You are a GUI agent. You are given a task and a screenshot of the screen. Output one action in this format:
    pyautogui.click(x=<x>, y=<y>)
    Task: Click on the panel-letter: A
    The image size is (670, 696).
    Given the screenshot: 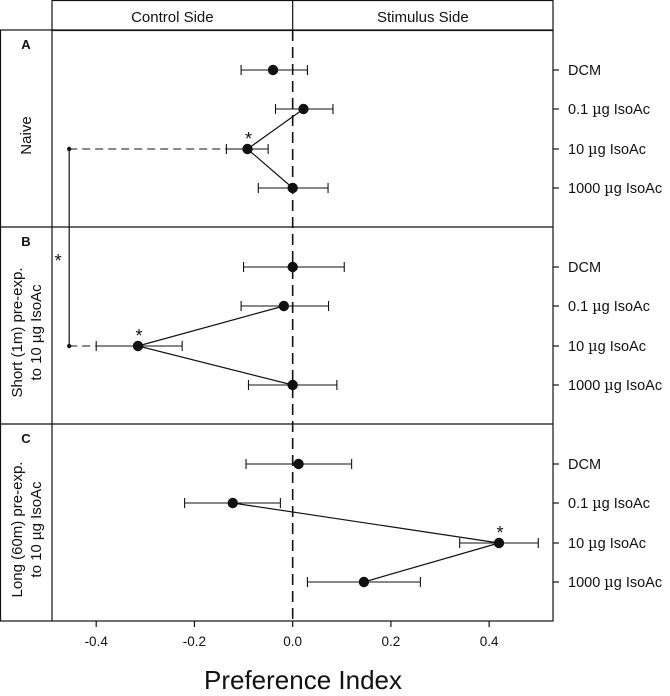 What is the action you would take?
    pyautogui.click(x=26, y=44)
    